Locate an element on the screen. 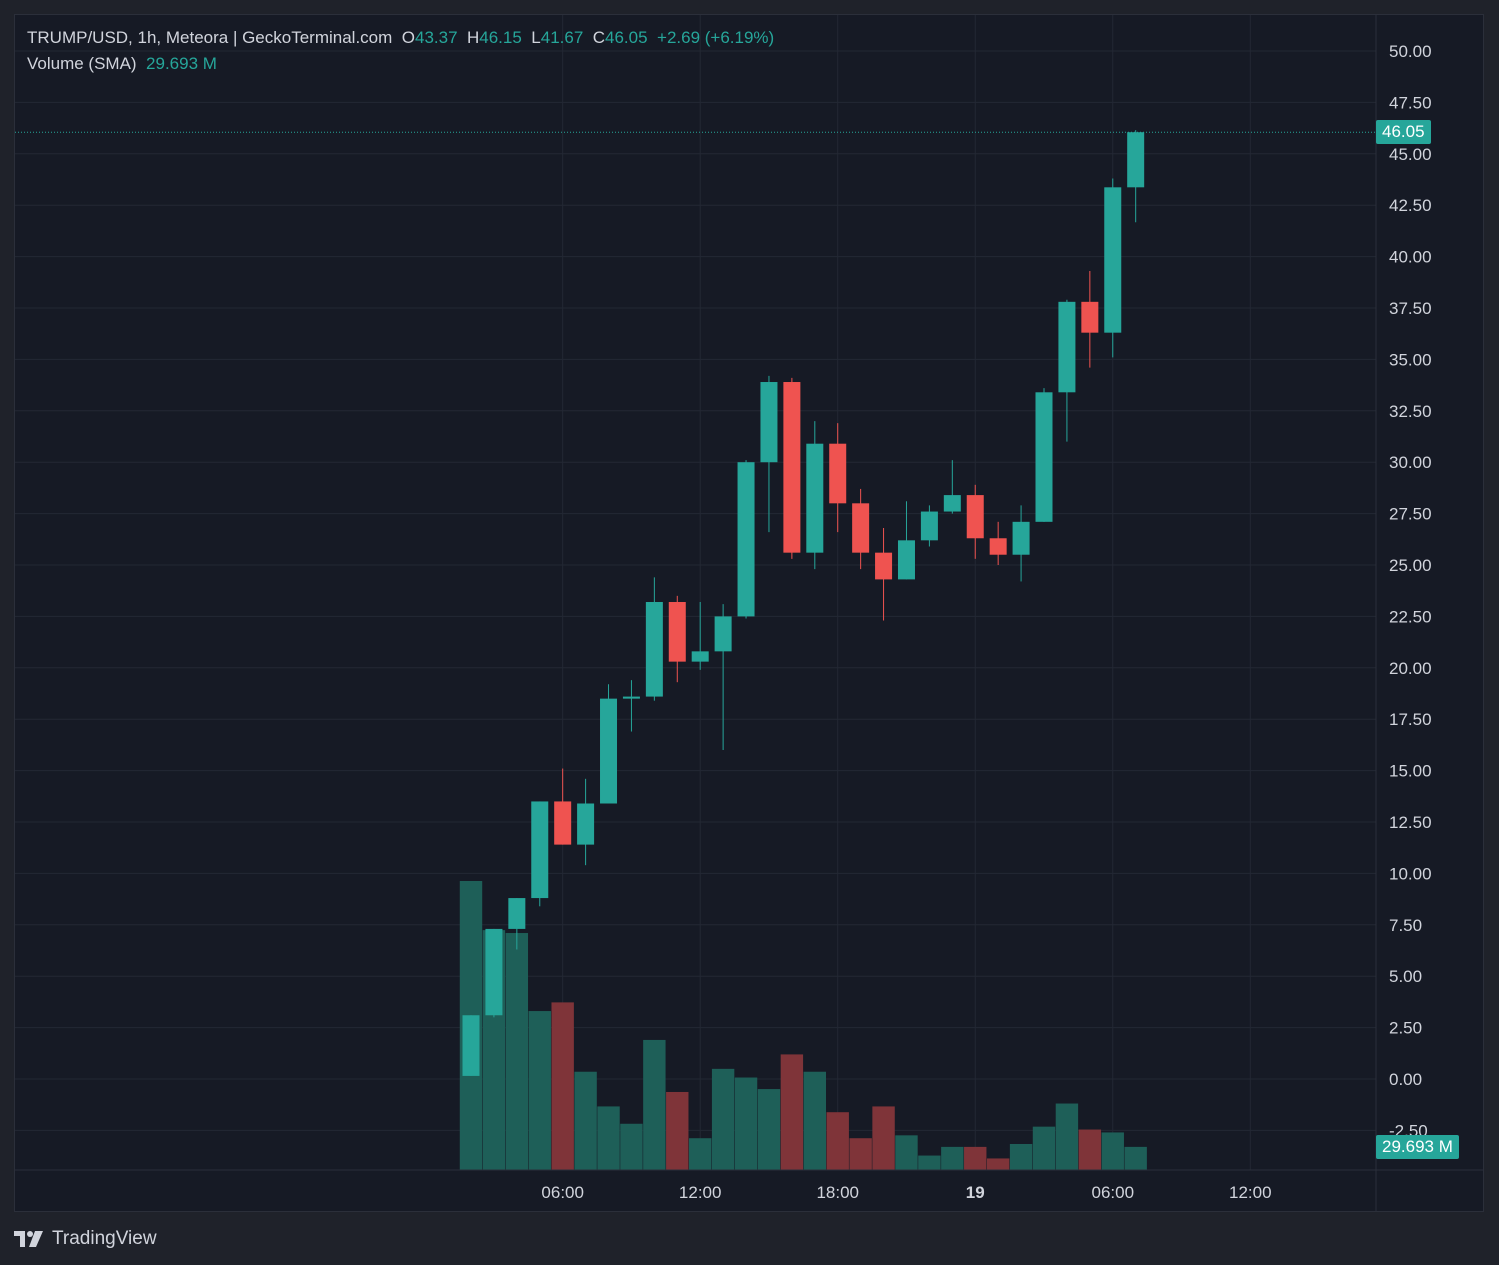  y-tick-label: 50.00 is located at coordinates (1410, 51).